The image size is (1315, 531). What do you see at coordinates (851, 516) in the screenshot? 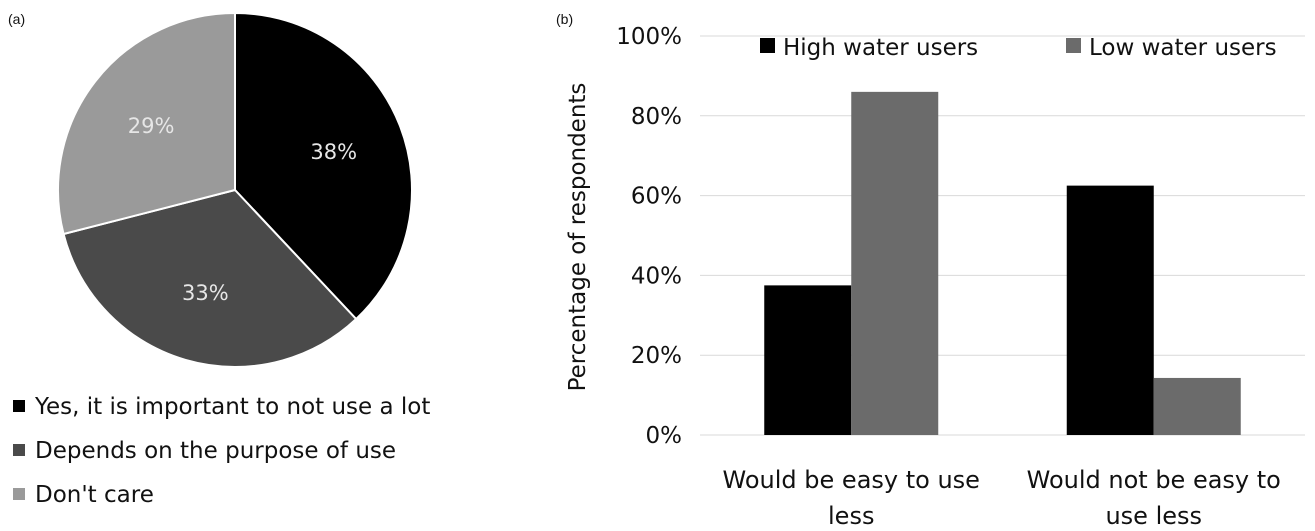
I see `x-category-label-1-line-2: less` at bounding box center [851, 516].